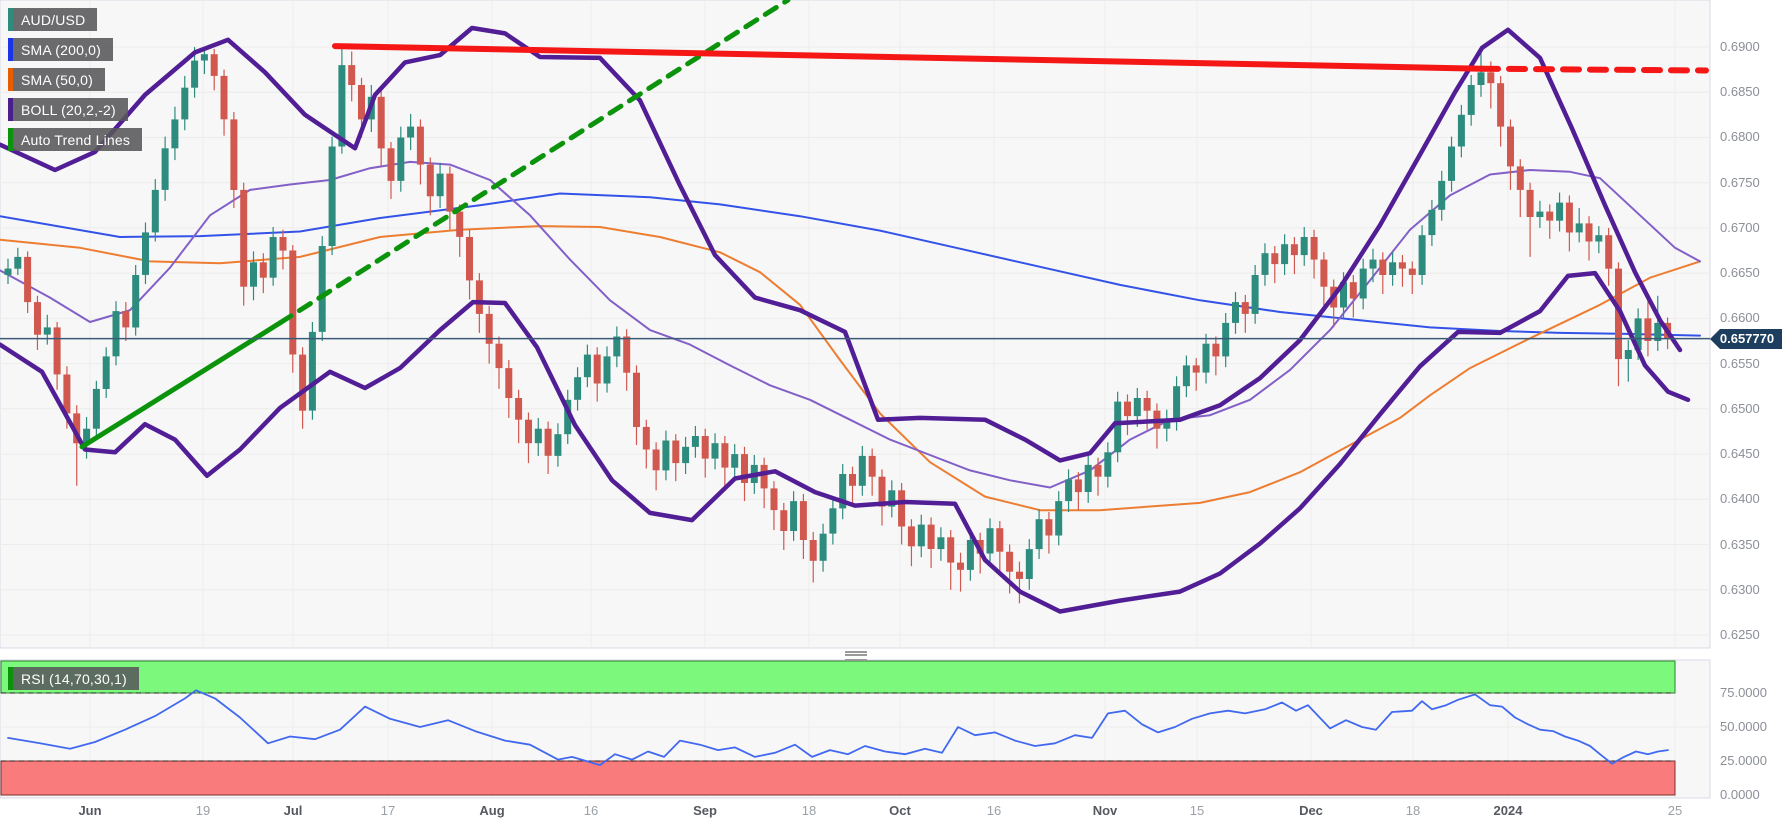 This screenshot has height=823, width=1782. Describe the element at coordinates (1740, 499) in the screenshot. I see `price-axis-label: 0.6400` at that location.